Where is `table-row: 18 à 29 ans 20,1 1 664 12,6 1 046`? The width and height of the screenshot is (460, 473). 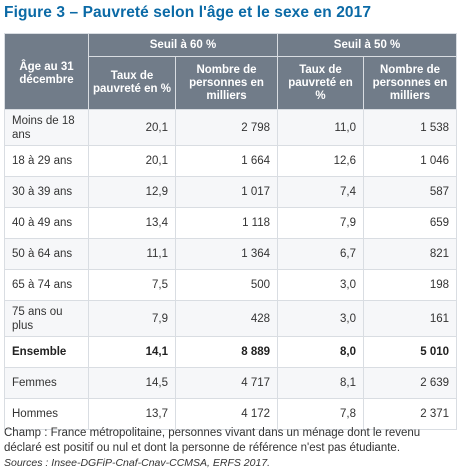 table-row: 18 à 29 ans 20,1 1 664 12,6 1 046 is located at coordinates (231, 161).